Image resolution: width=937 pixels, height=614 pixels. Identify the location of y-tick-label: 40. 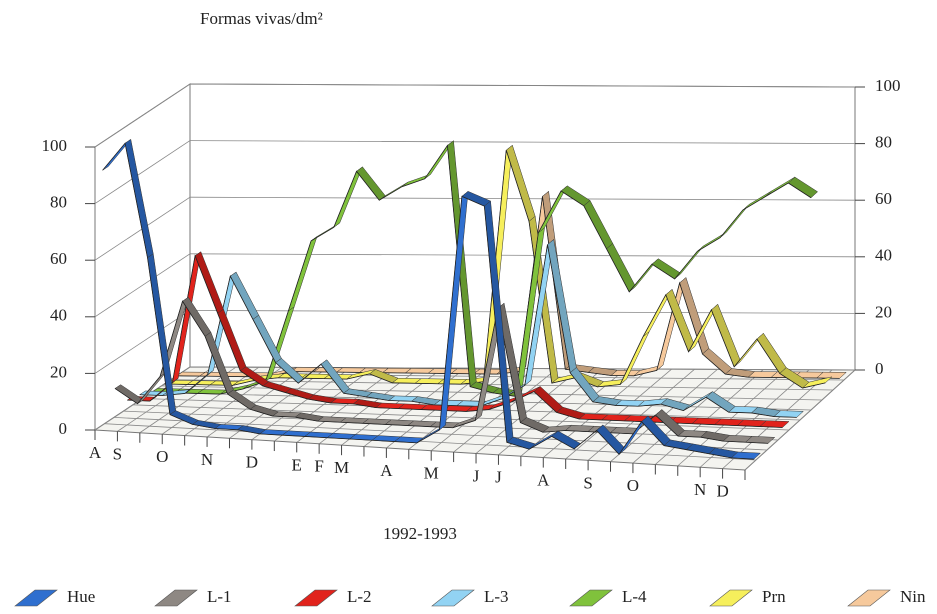
(58, 315).